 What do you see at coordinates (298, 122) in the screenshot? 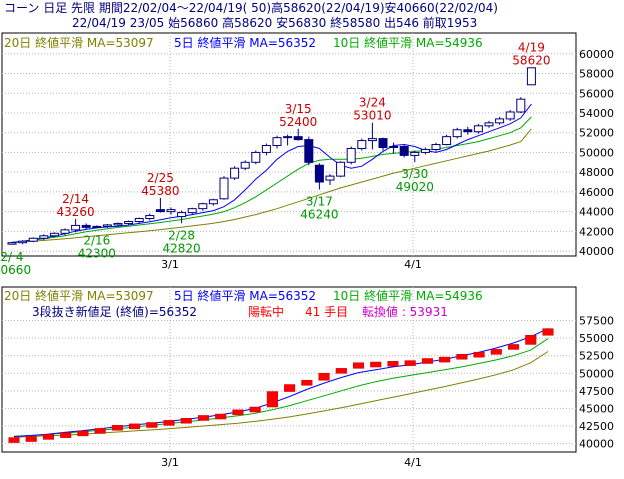
I see `annotation-line: 52400` at bounding box center [298, 122].